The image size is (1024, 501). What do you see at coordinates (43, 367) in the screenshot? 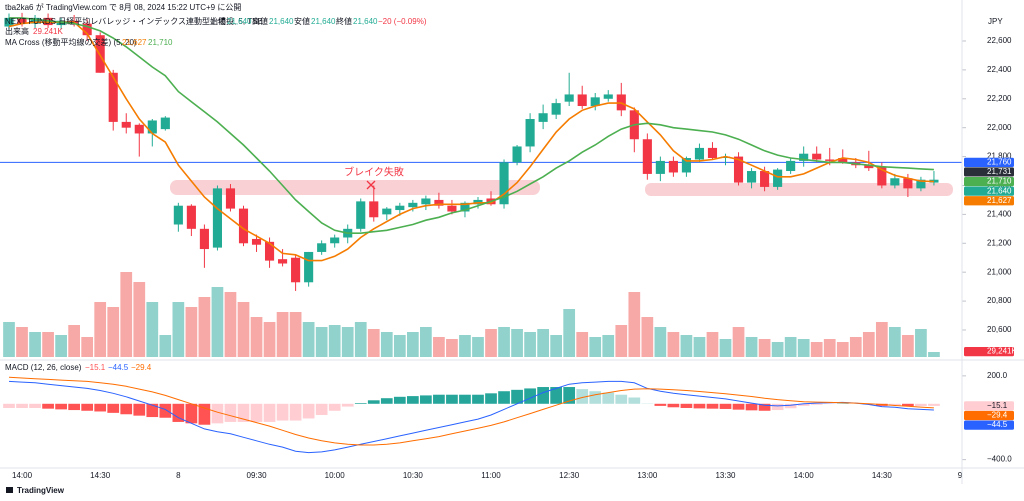
I see `macd-label: MACD (12, 26, close)` at bounding box center [43, 367].